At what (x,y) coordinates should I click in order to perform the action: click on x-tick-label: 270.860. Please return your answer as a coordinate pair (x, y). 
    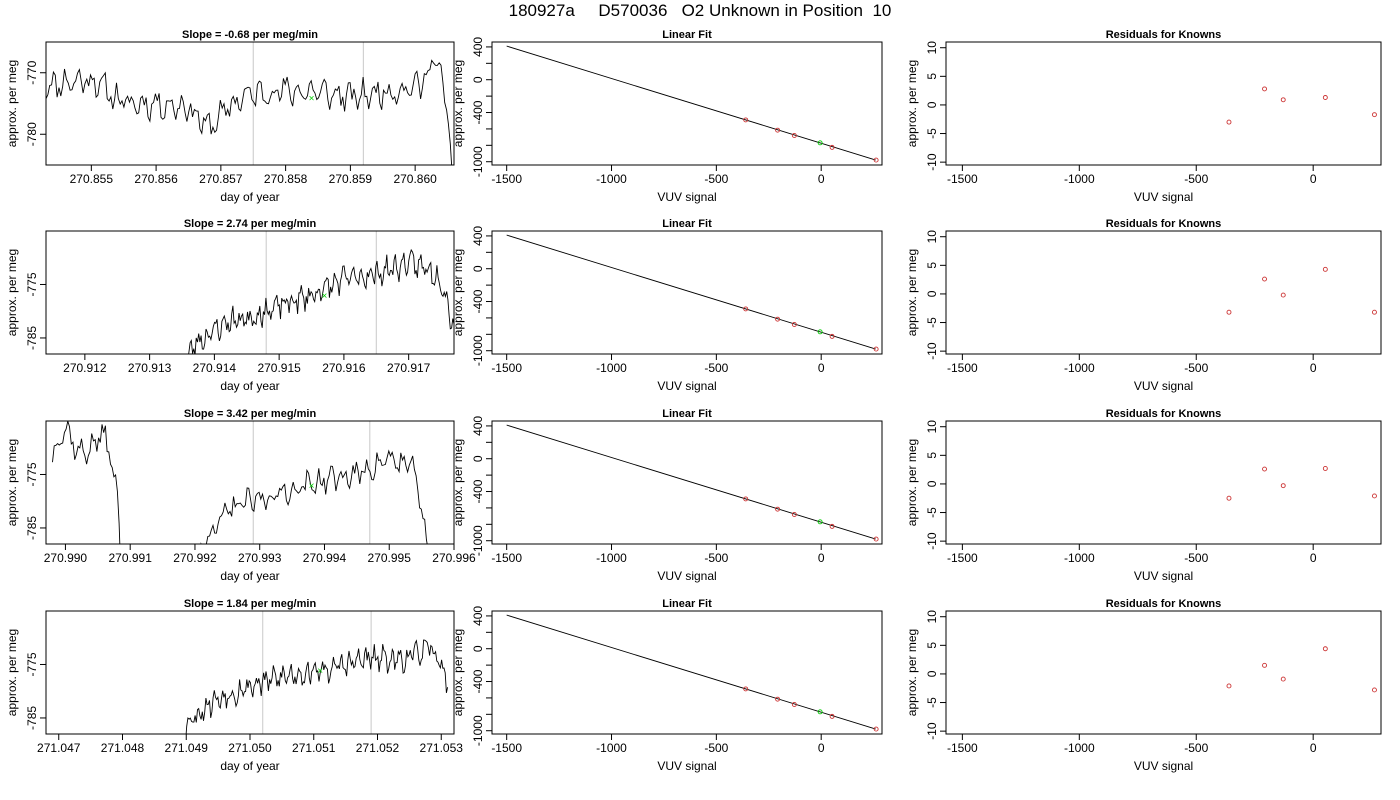
    Looking at the image, I should click on (415, 179).